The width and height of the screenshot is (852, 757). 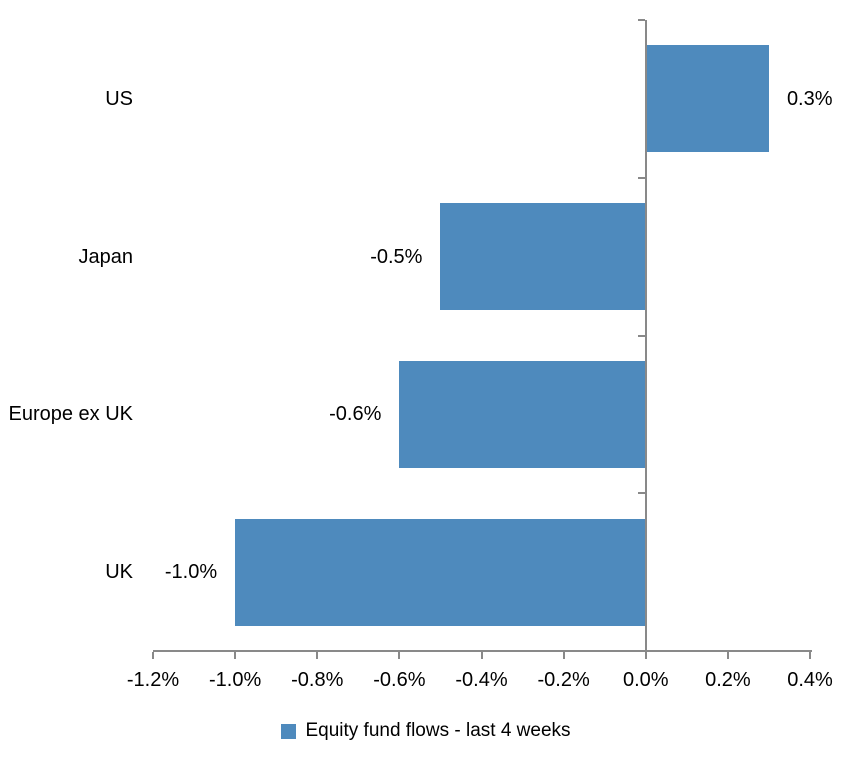 I want to click on x-axis-tick-label: -1.2%, so click(x=153, y=680).